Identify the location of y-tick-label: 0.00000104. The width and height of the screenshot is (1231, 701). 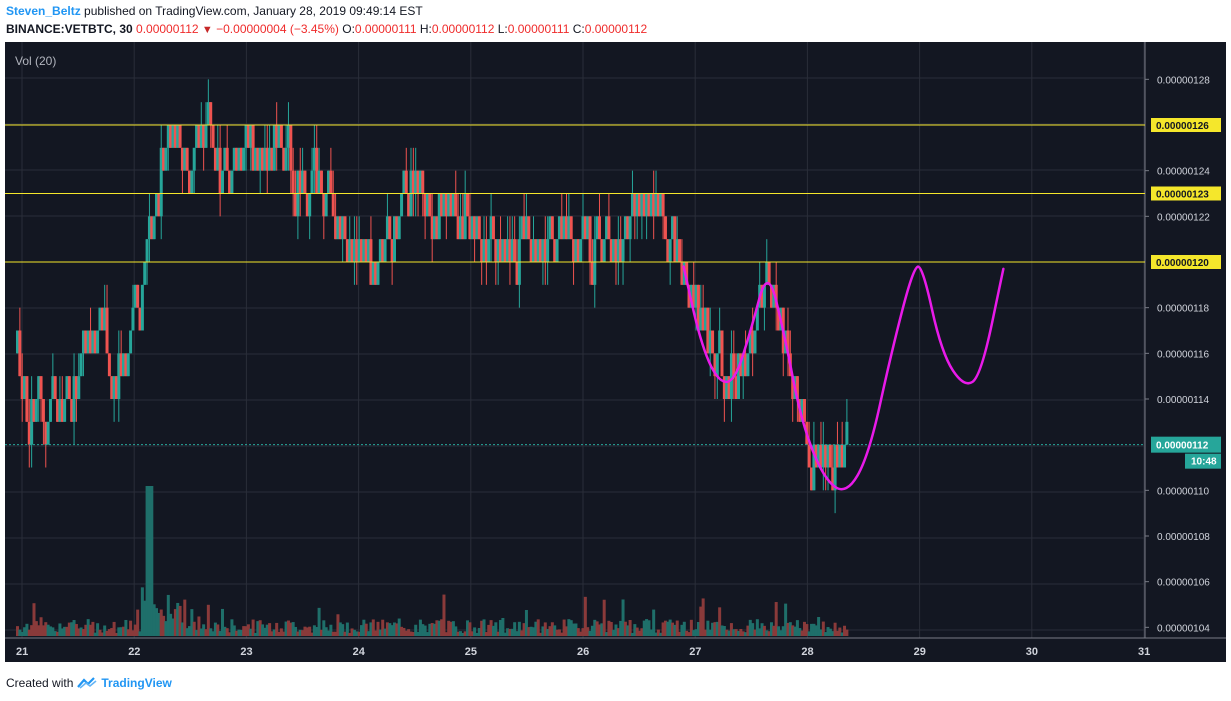
(1183, 628).